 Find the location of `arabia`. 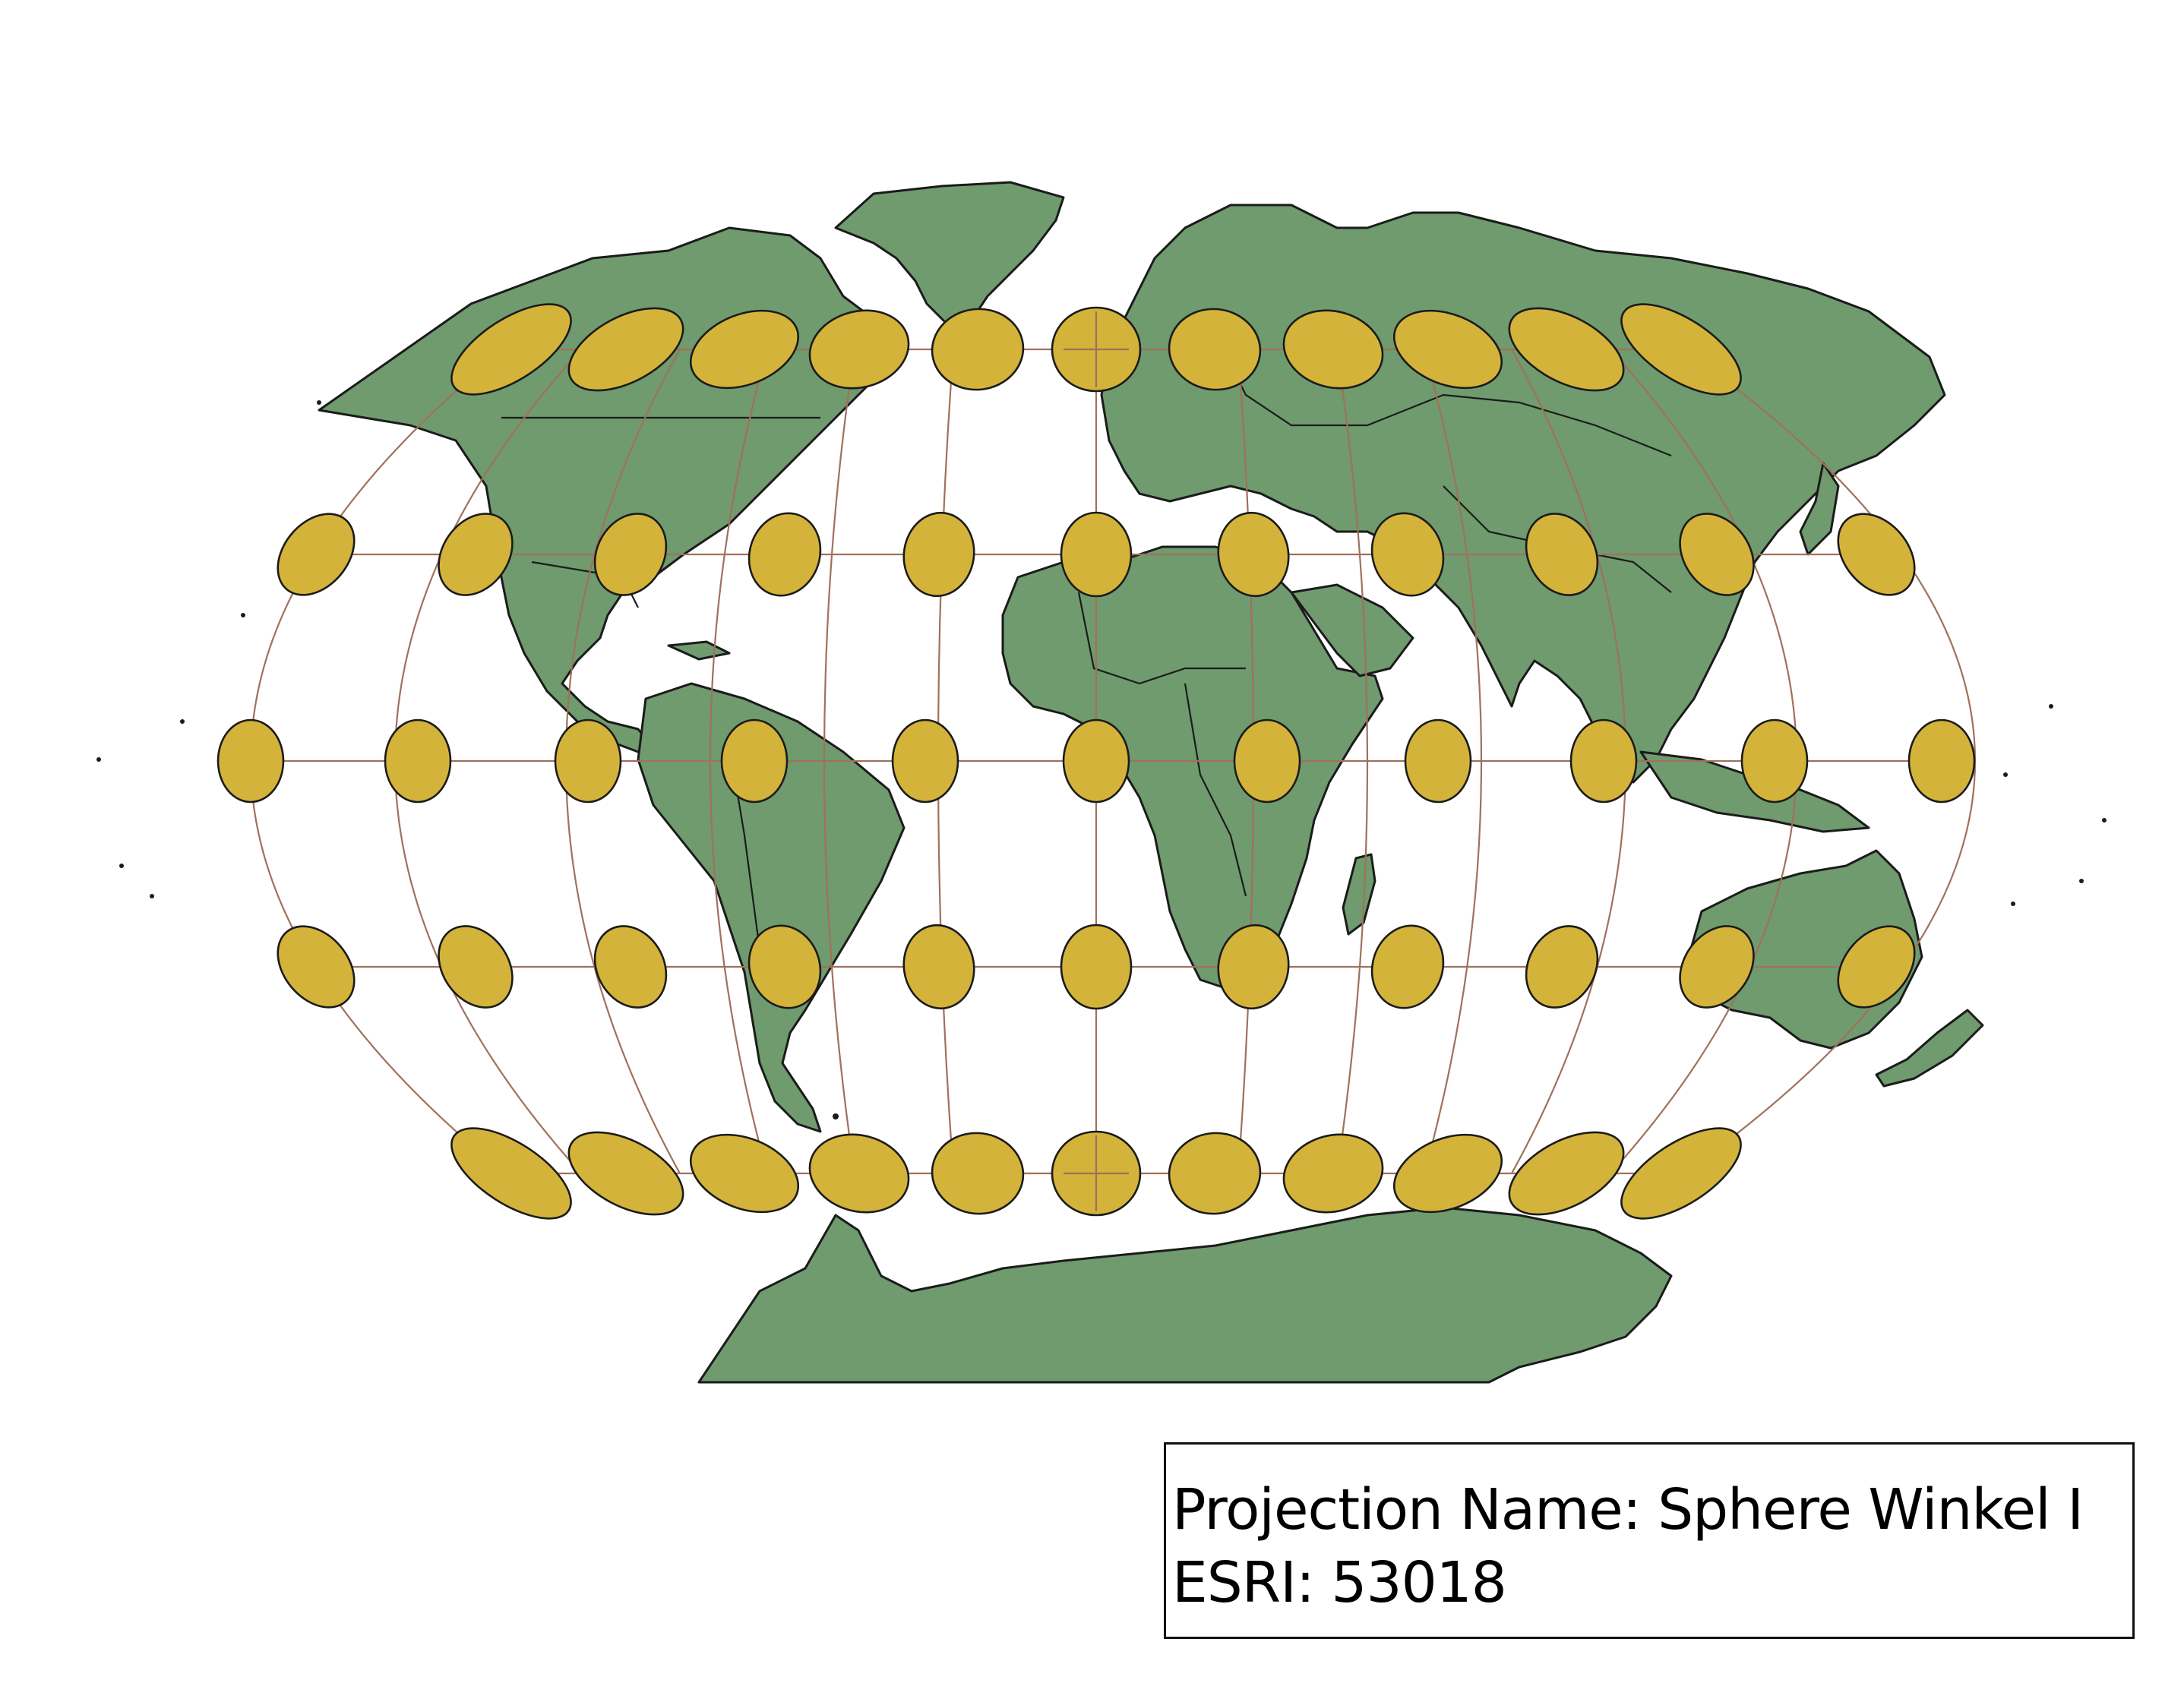

arabia is located at coordinates (1352, 630).